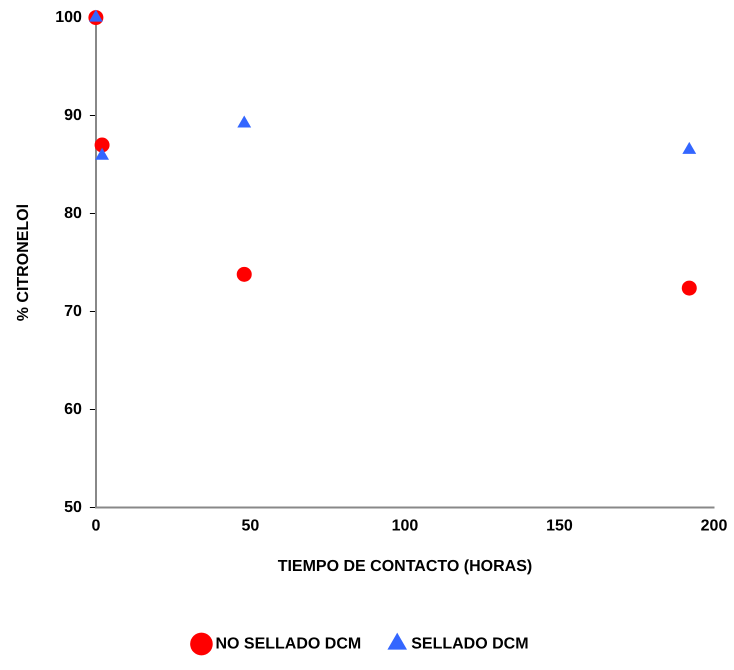 Image resolution: width=734 pixels, height=670 pixels. What do you see at coordinates (405, 566) in the screenshot?
I see `x-axis-title: TIEMPO DE CONTACTO (HORAS)` at bounding box center [405, 566].